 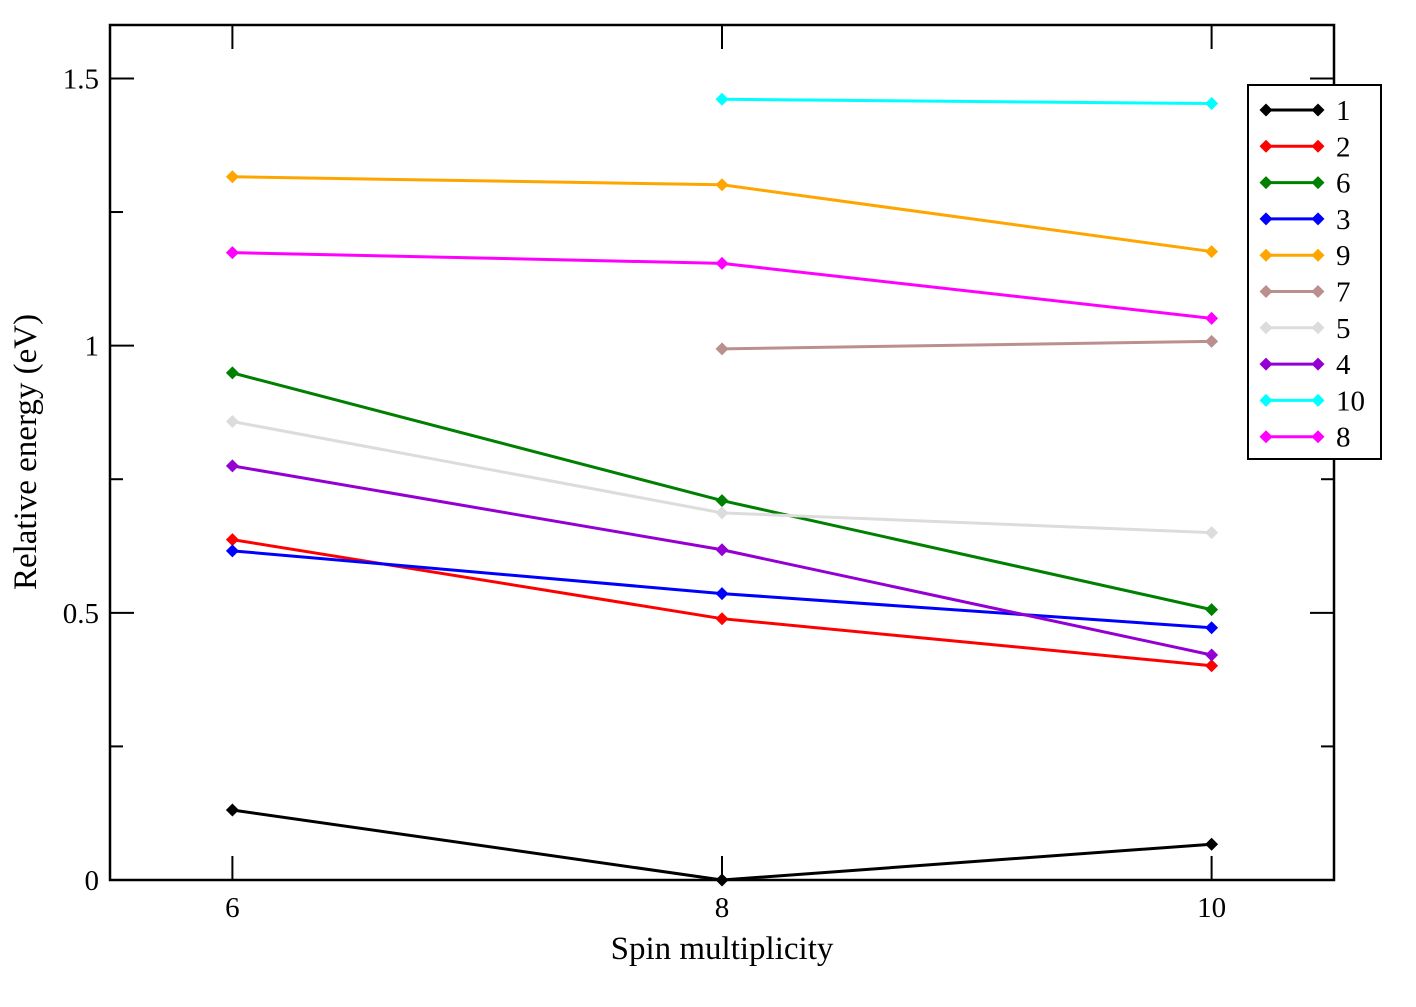 I want to click on legend-entry: 6, so click(x=1305, y=184).